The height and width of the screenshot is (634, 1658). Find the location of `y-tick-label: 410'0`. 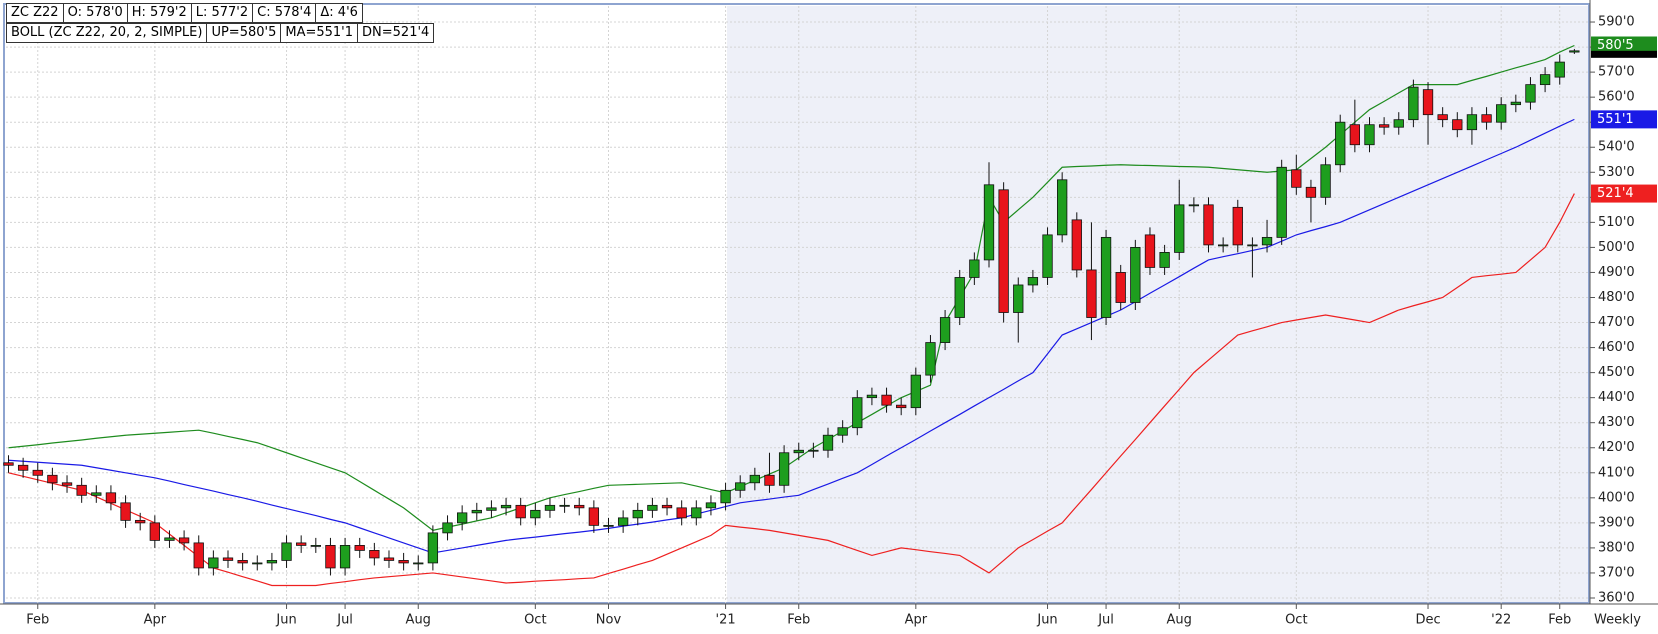

y-tick-label: 410'0 is located at coordinates (1616, 472).